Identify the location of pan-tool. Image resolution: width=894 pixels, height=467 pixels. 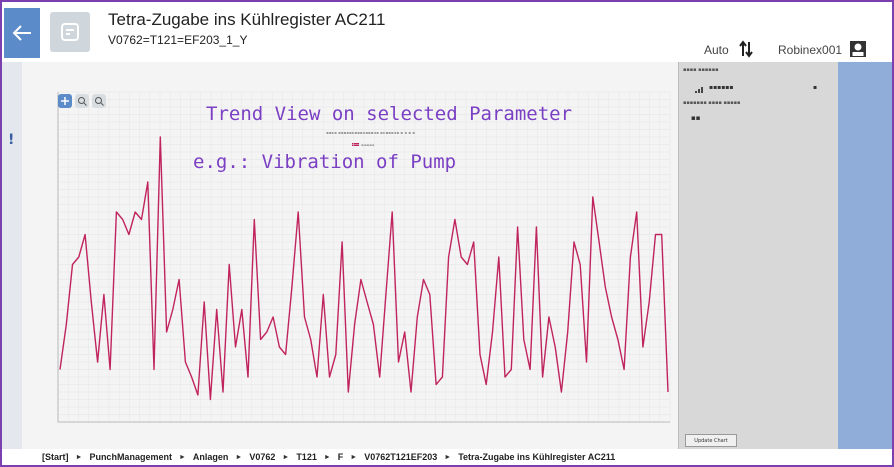
(65, 101).